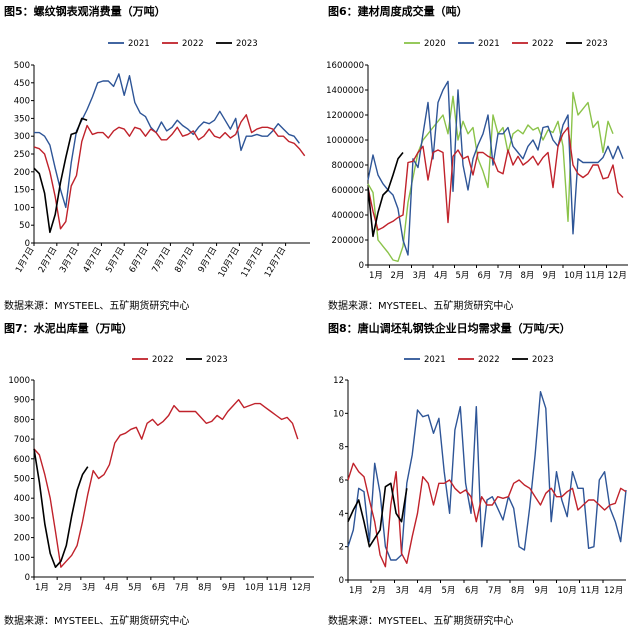  I want to click on y-tick-label: 150, so click(22, 191).